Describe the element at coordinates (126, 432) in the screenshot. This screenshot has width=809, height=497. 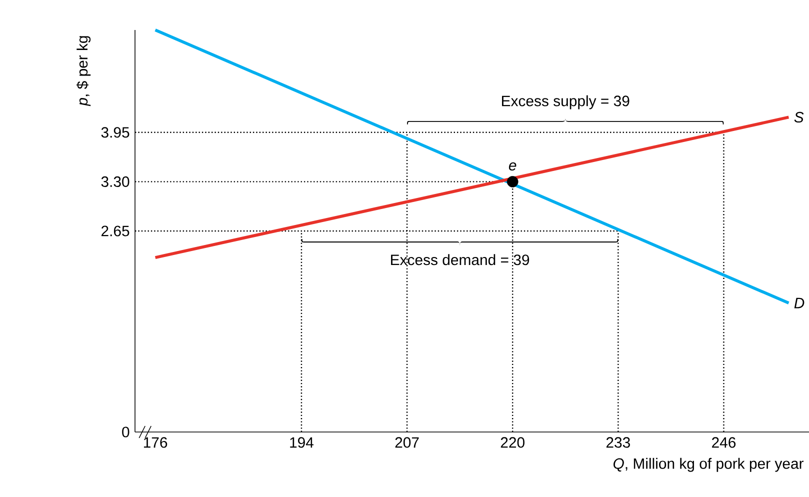
I see `y-tick-label: 0` at that location.